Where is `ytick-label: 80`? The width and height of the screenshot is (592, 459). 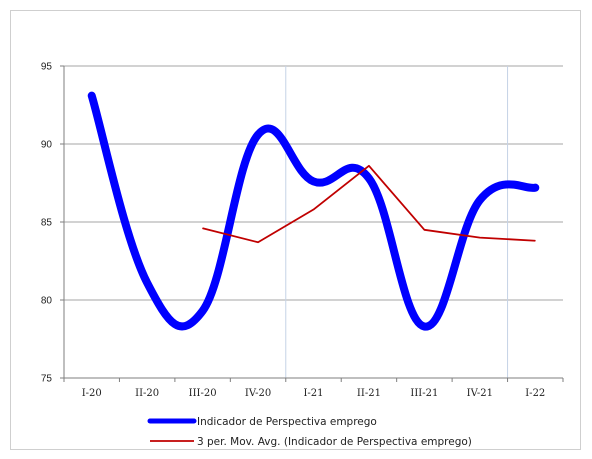 ytick-label: 80 is located at coordinates (47, 301).